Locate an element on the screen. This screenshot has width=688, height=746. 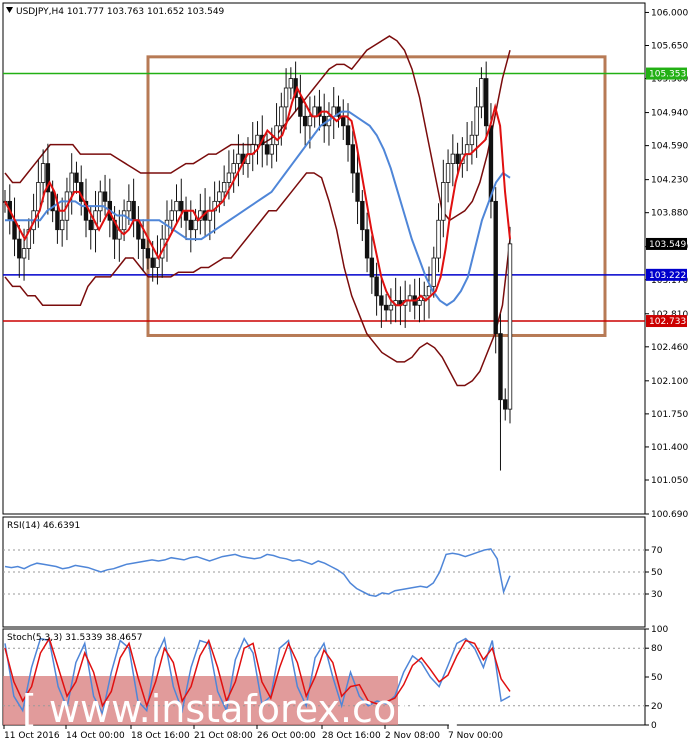
price-tick-label: 102.100 is located at coordinates (669, 382).